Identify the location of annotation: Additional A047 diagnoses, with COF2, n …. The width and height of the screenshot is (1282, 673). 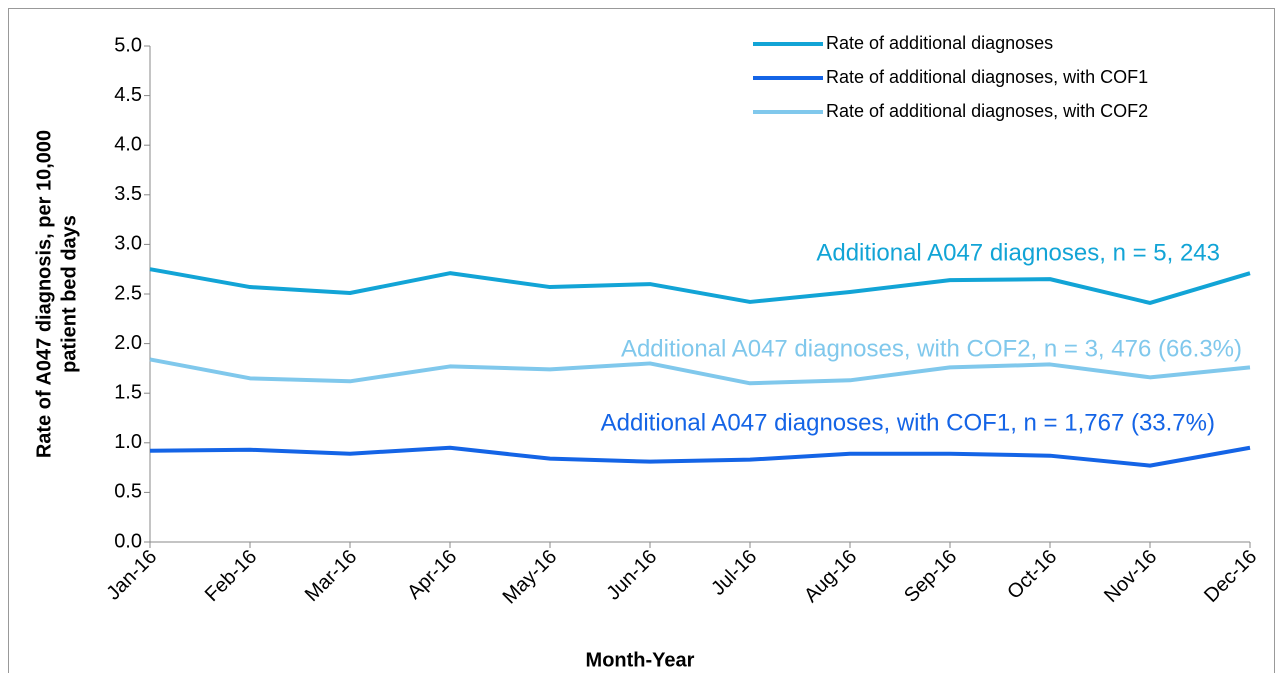
(931, 348).